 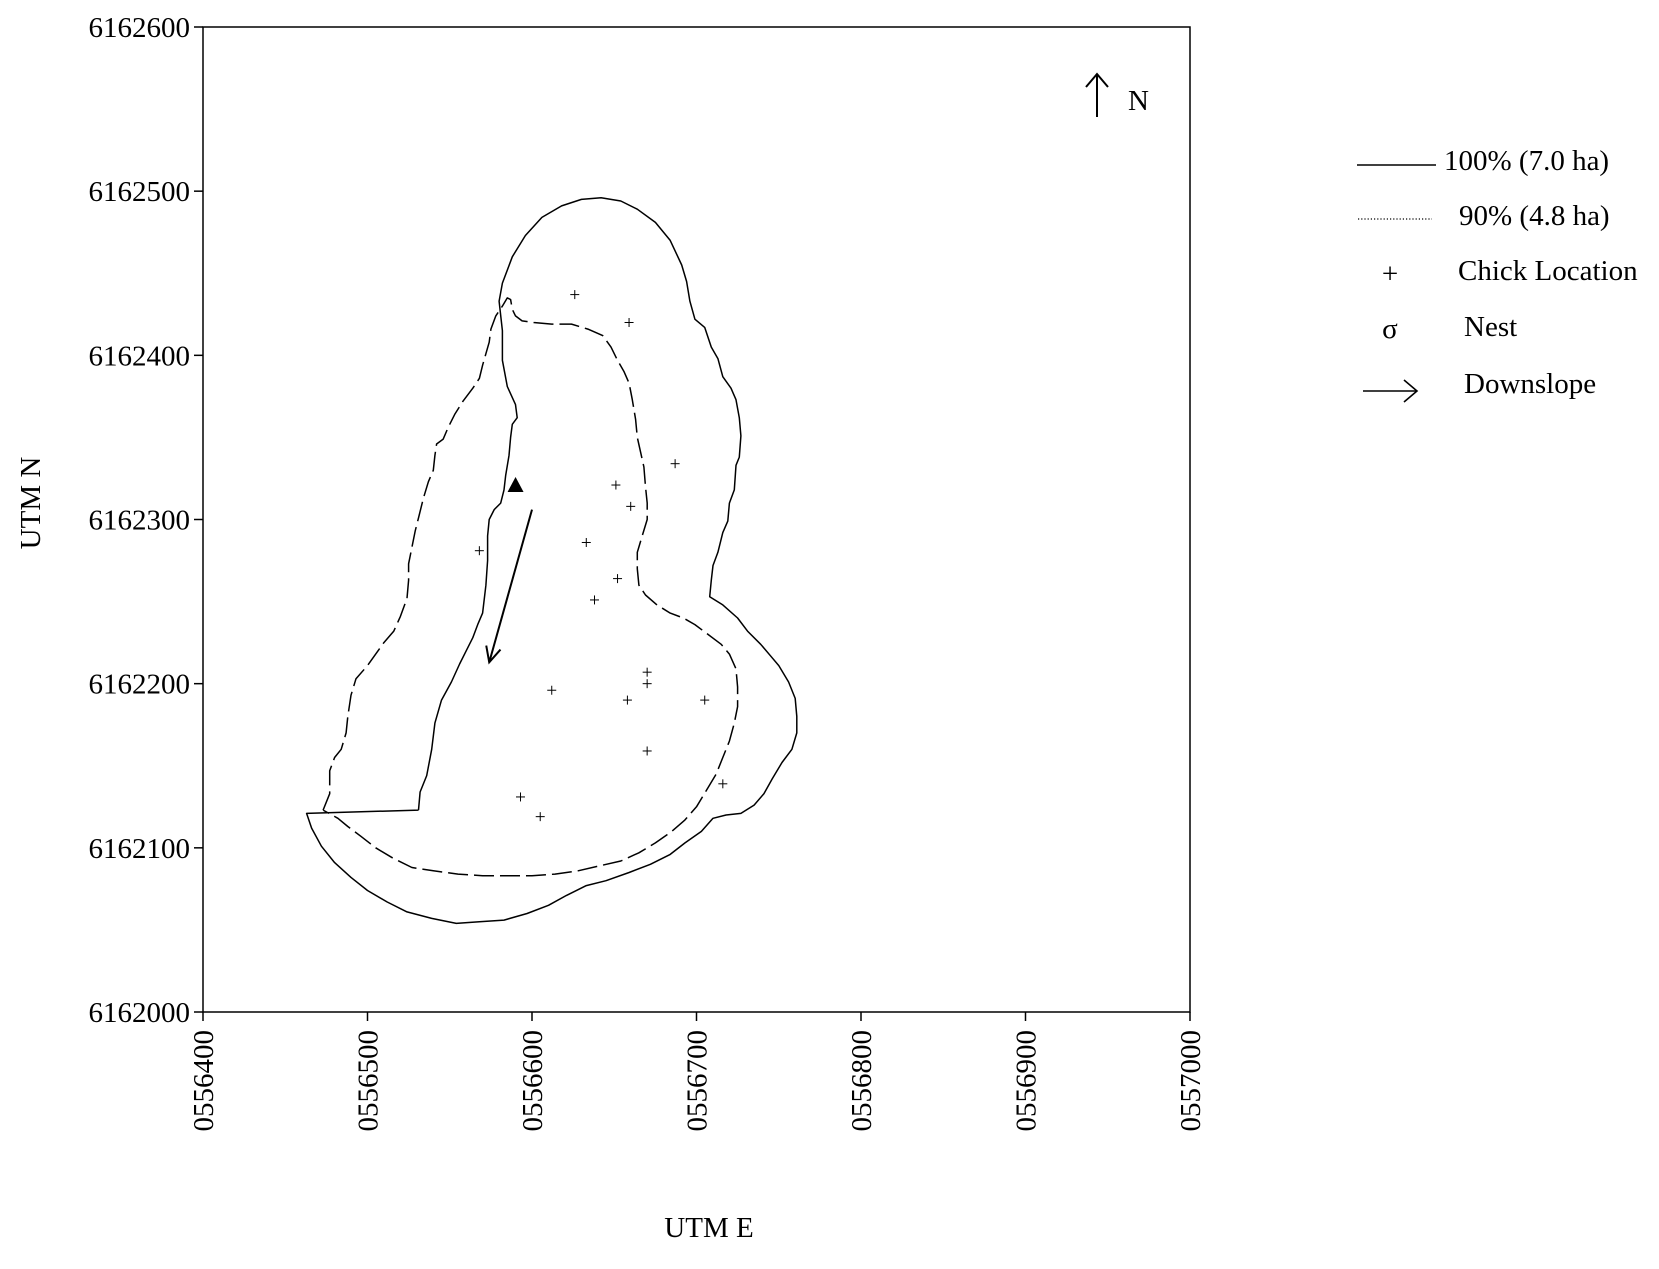 What do you see at coordinates (140, 192) in the screenshot?
I see `y-tick-label-5: 6162500` at bounding box center [140, 192].